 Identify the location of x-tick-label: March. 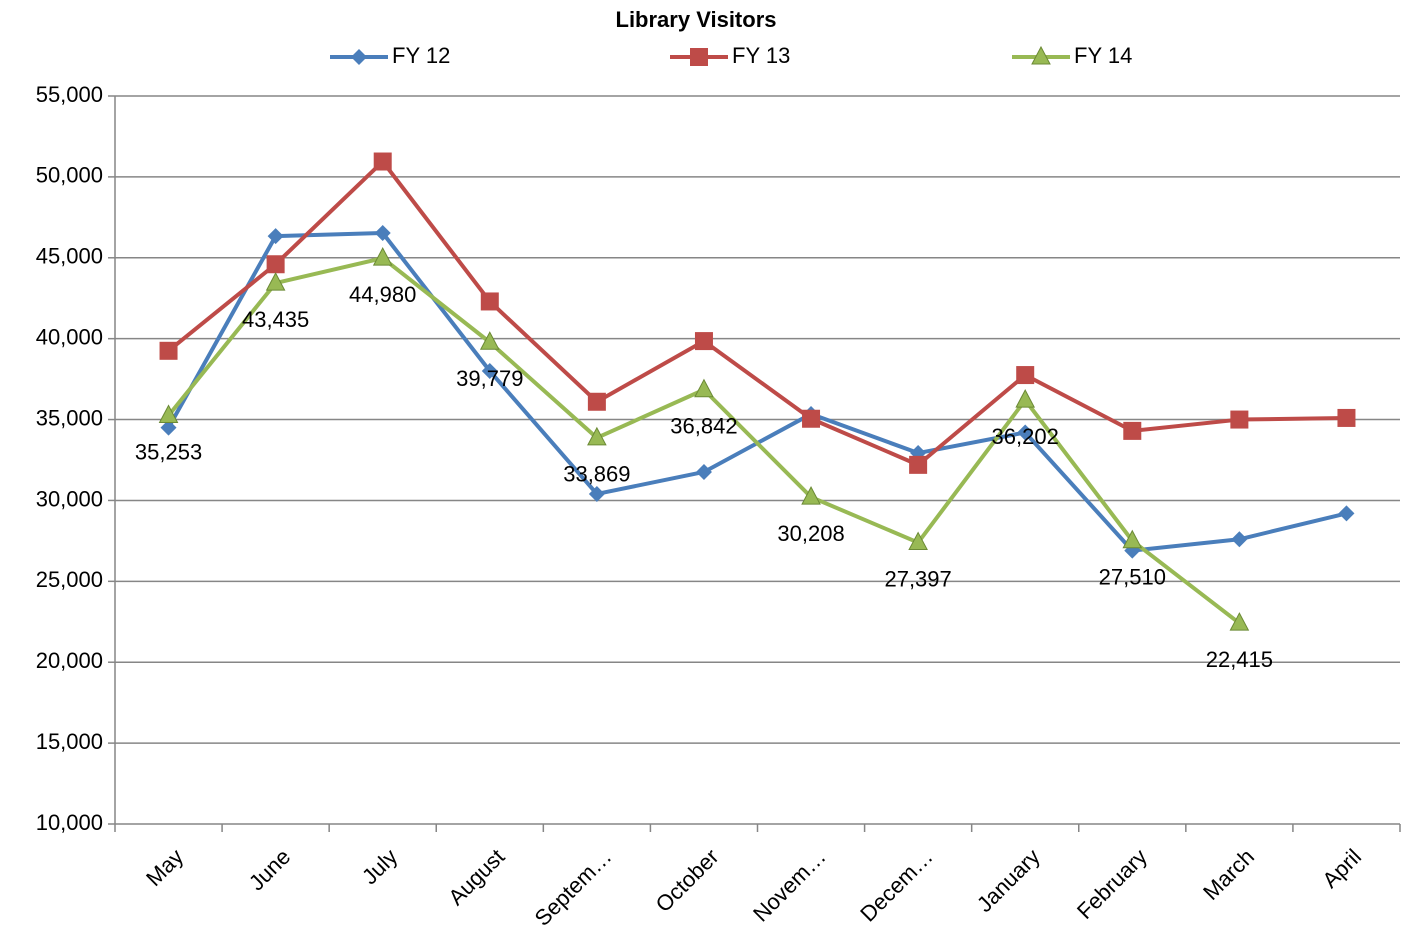
(1228, 874).